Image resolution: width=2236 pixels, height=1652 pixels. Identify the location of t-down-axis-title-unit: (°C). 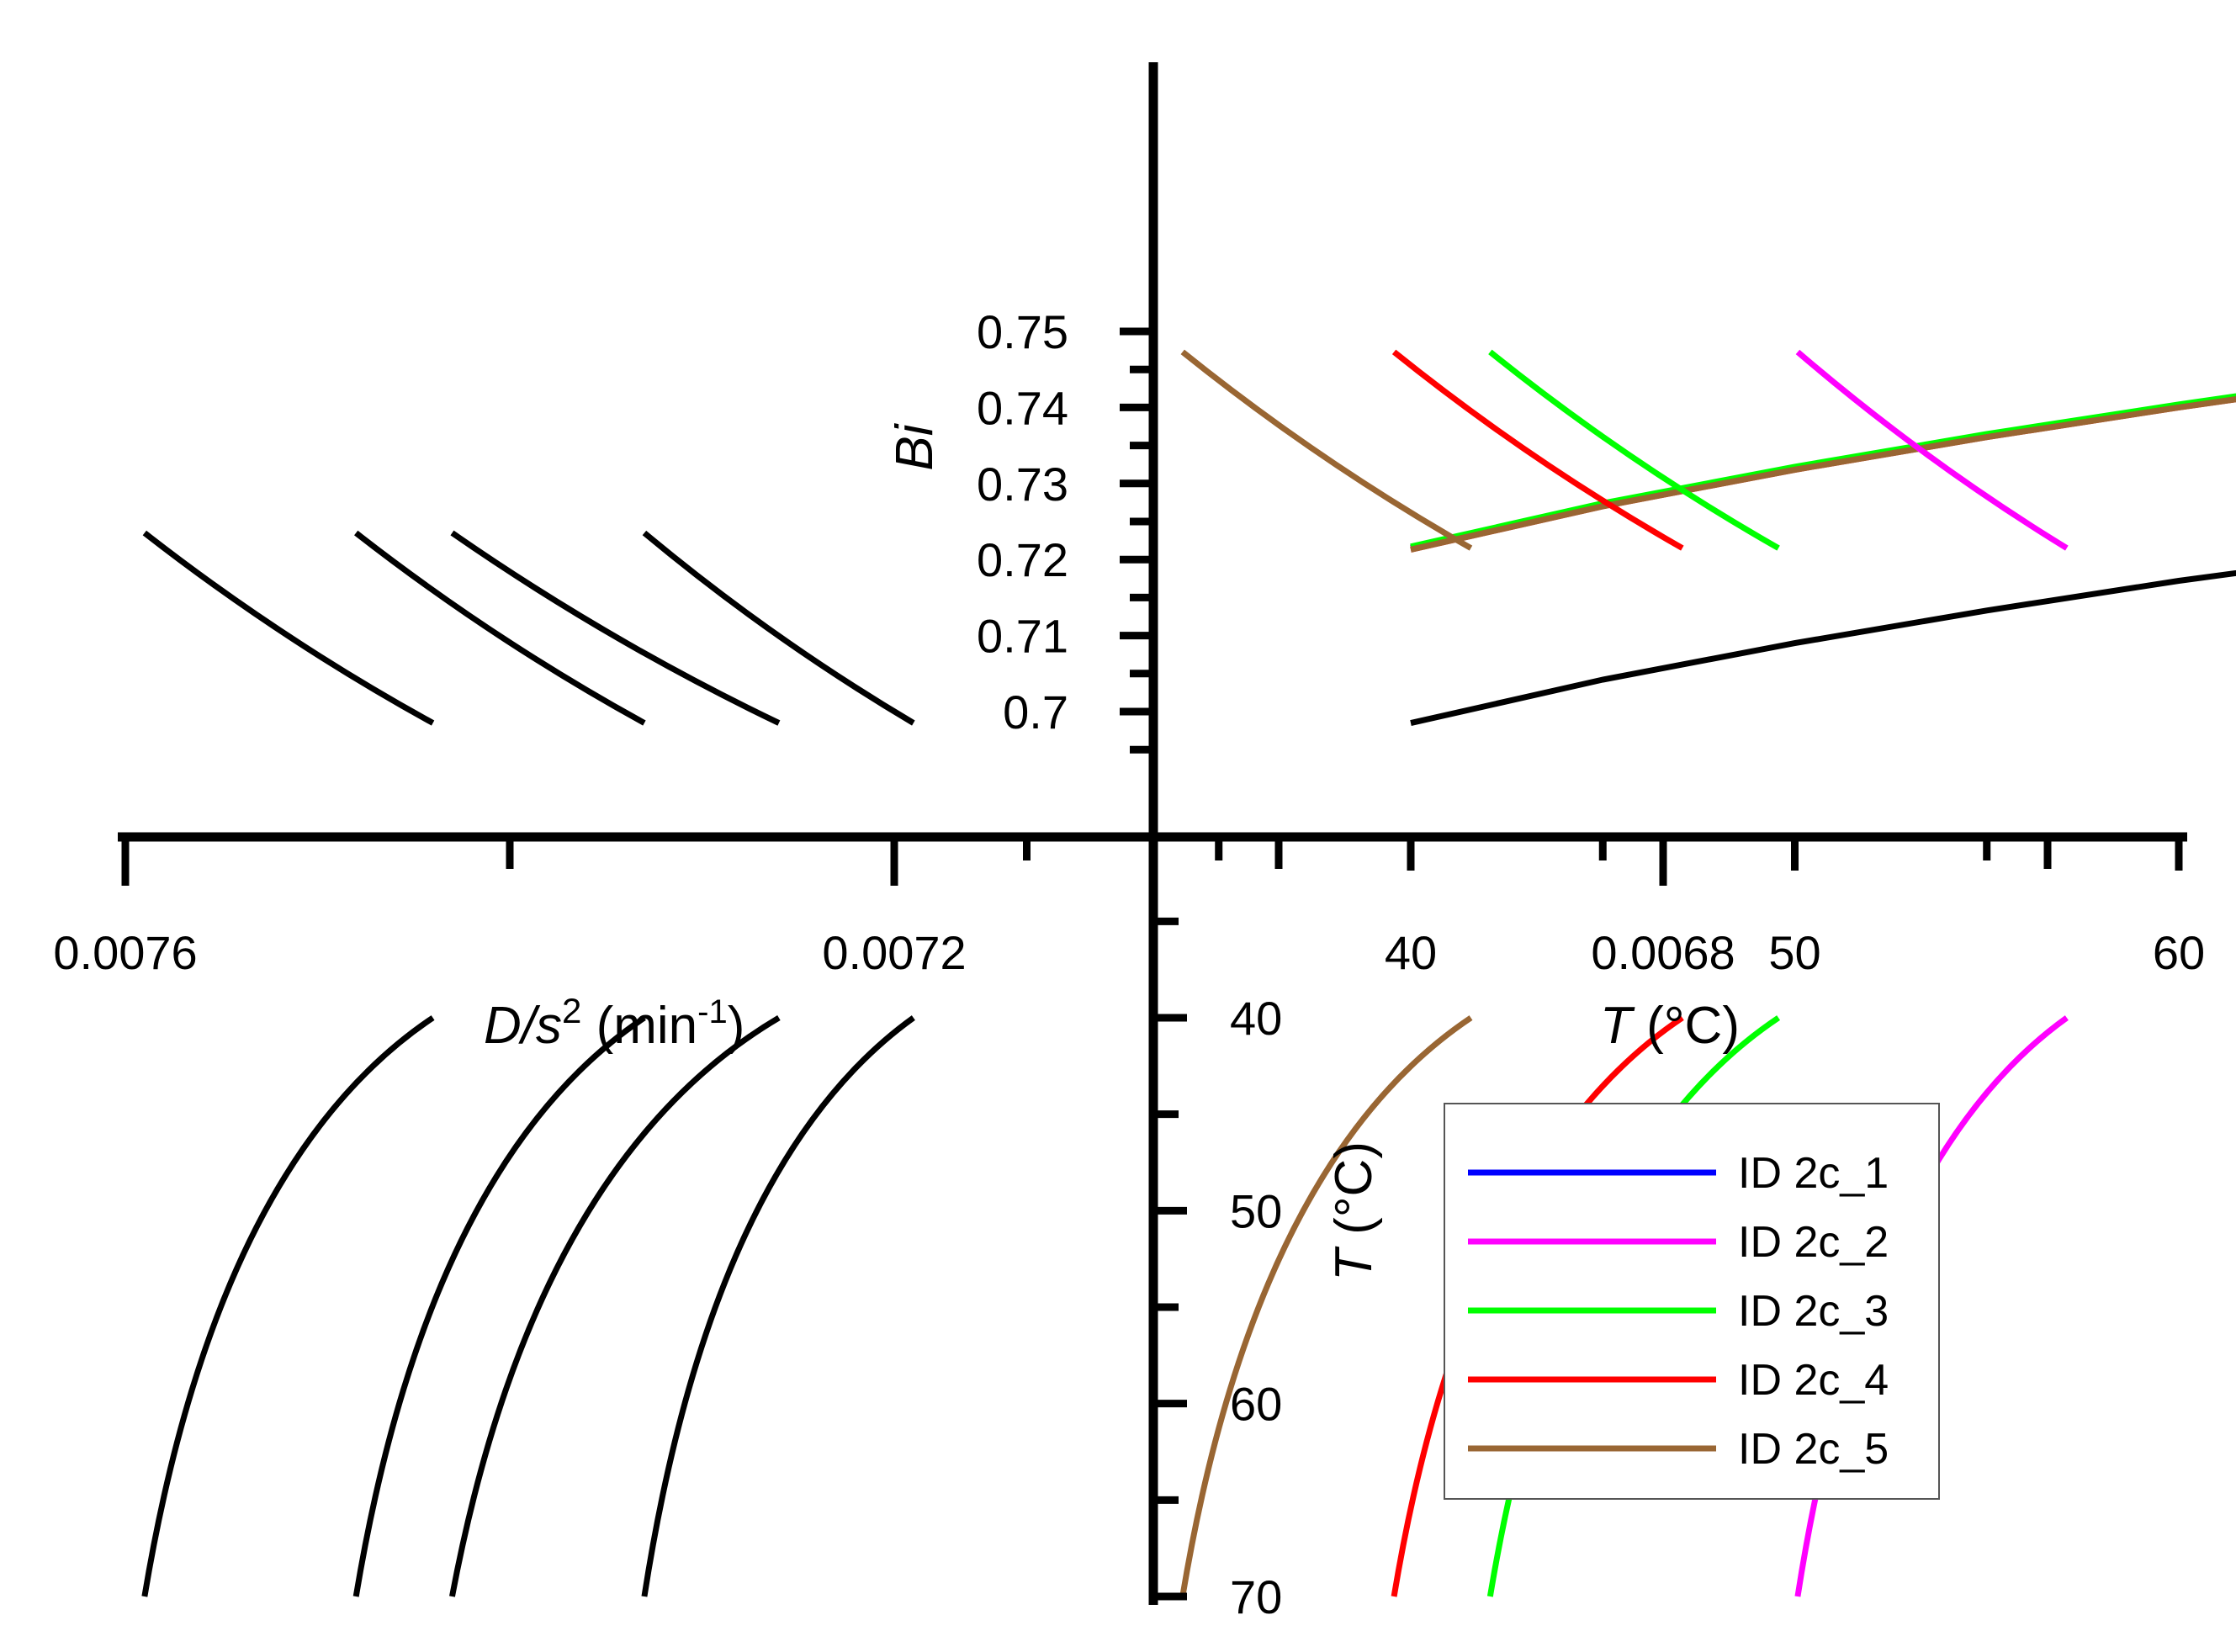
(1354, 1195).